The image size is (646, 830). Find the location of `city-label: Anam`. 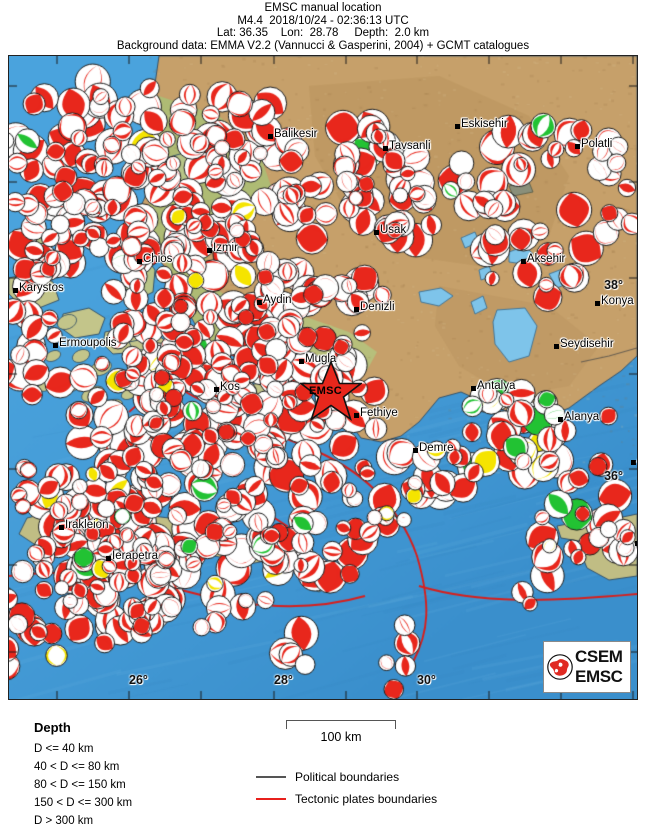

city-label: Anam is located at coordinates (637, 460).